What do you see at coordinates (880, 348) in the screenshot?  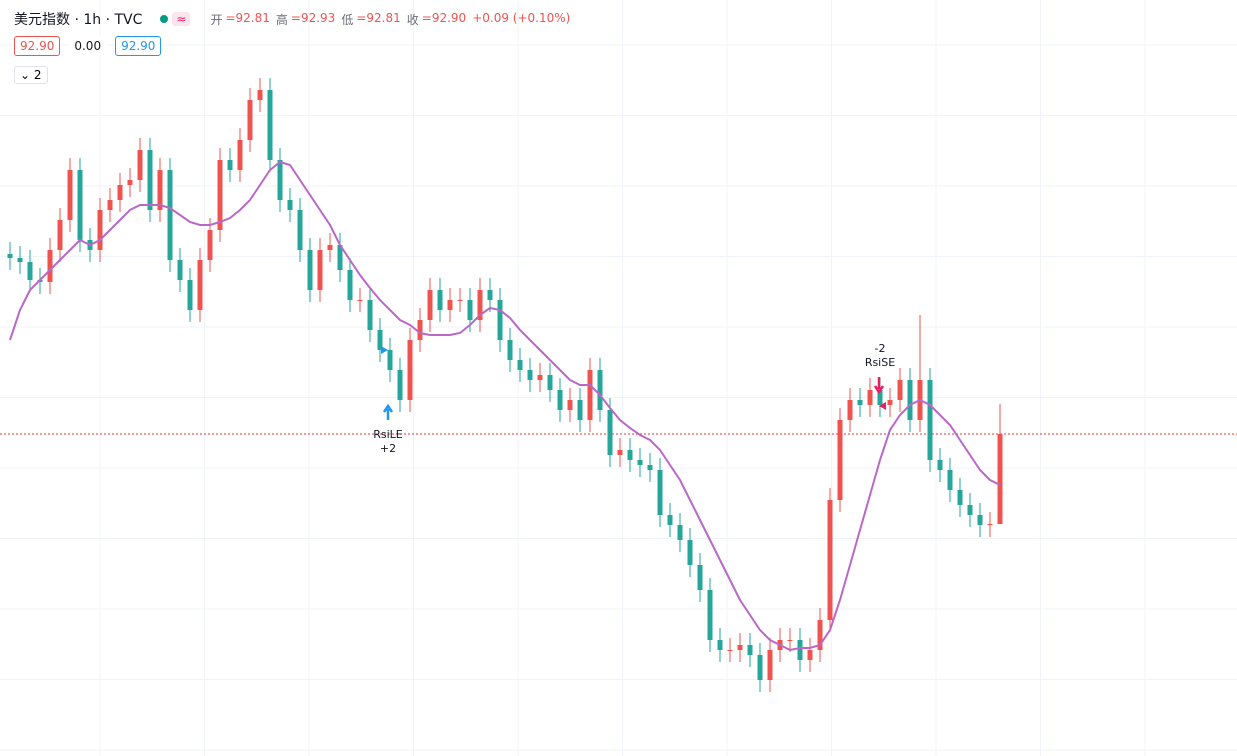 I see `signal-amount: -2` at bounding box center [880, 348].